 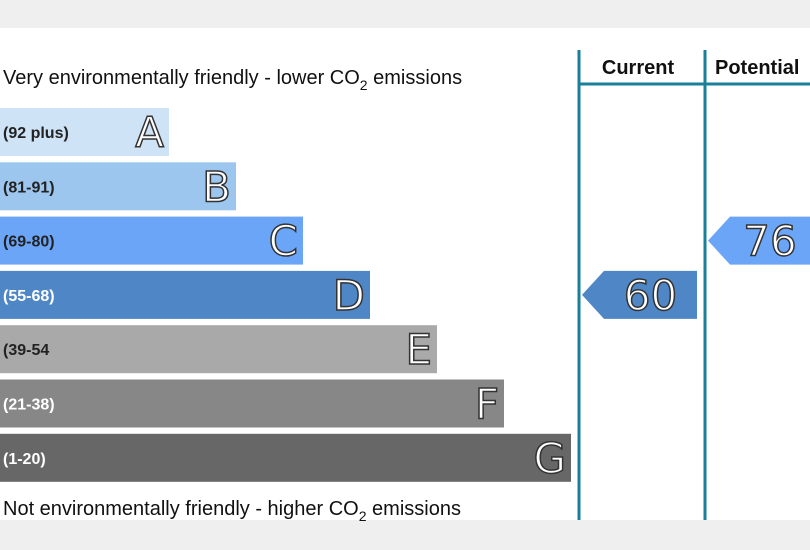 I want to click on band-range: (21-38), so click(x=29, y=405).